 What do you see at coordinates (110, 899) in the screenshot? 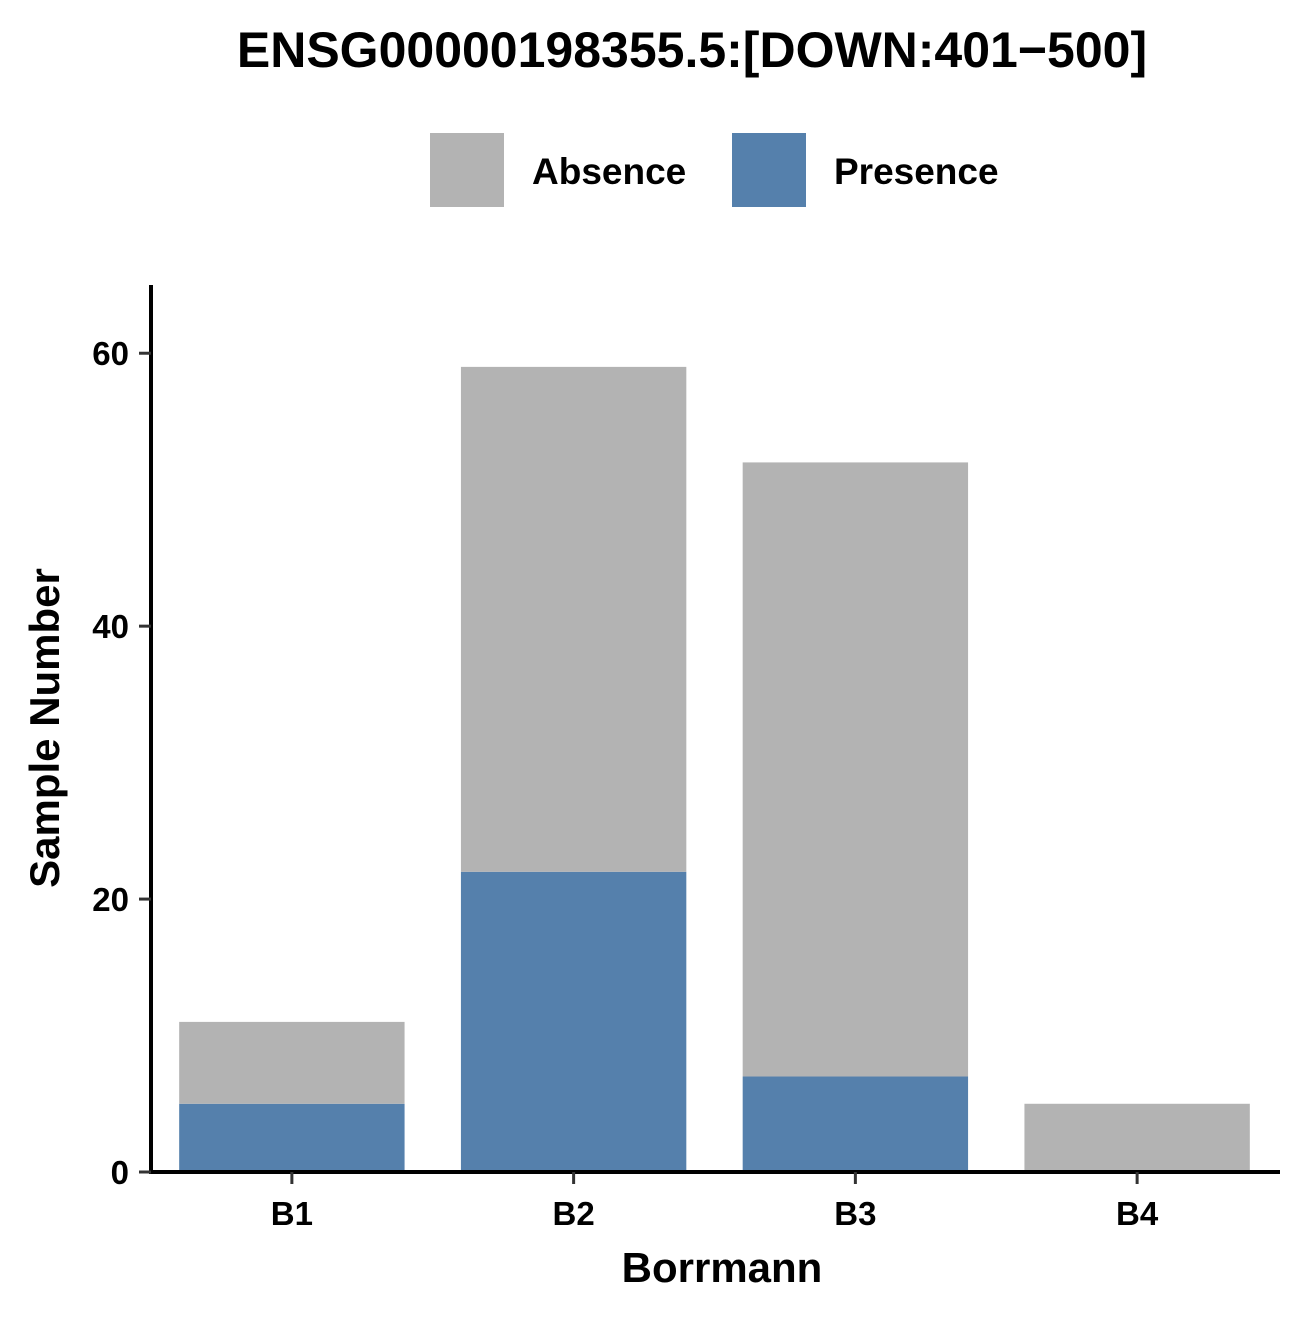
I see `y-tick-label: 20` at bounding box center [110, 899].